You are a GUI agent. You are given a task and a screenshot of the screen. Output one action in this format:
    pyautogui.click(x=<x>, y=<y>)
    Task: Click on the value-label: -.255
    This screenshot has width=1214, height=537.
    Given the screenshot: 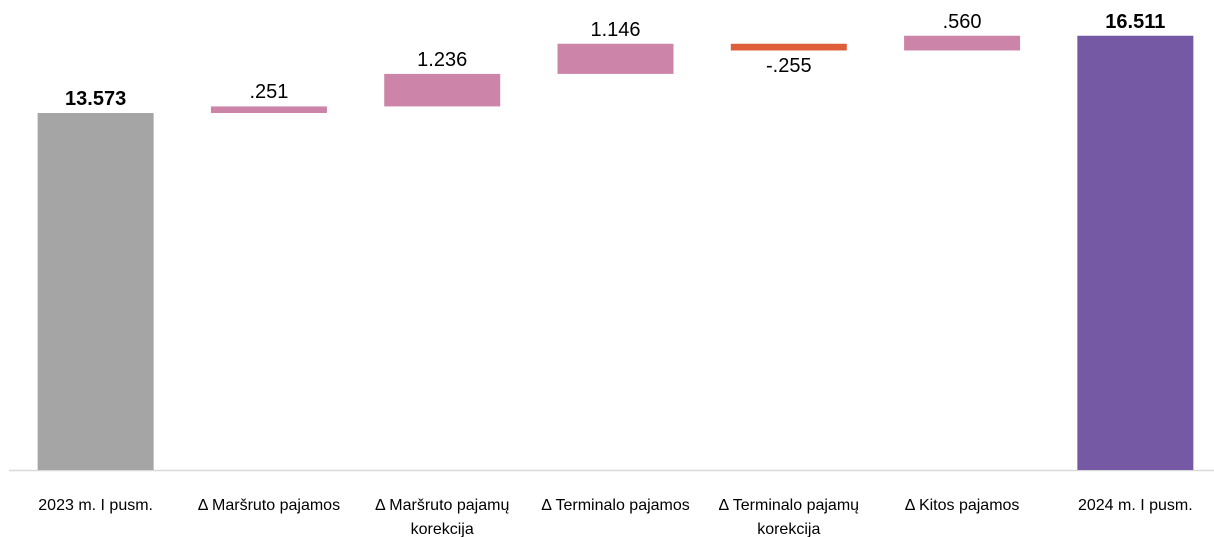 What is the action you would take?
    pyautogui.click(x=788, y=66)
    